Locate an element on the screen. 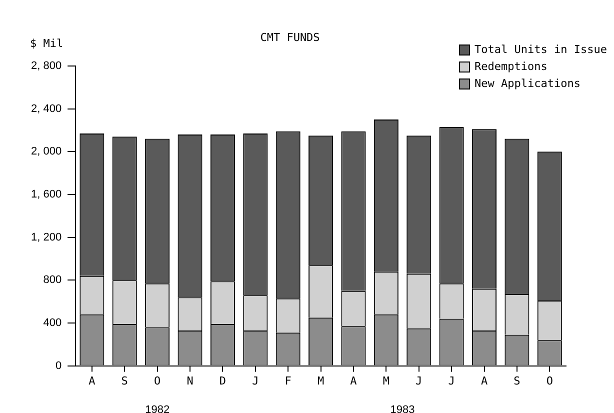  legend-label: Redemptions is located at coordinates (511, 66).